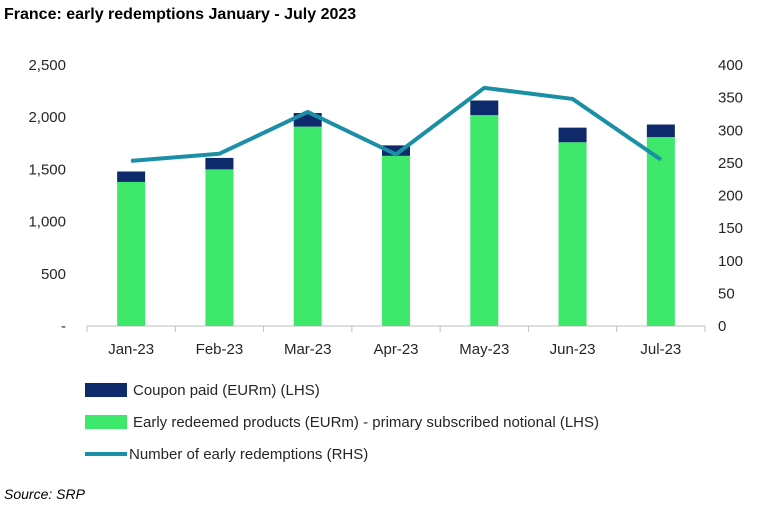  I want to click on legend-swatch-coupon, so click(106, 390).